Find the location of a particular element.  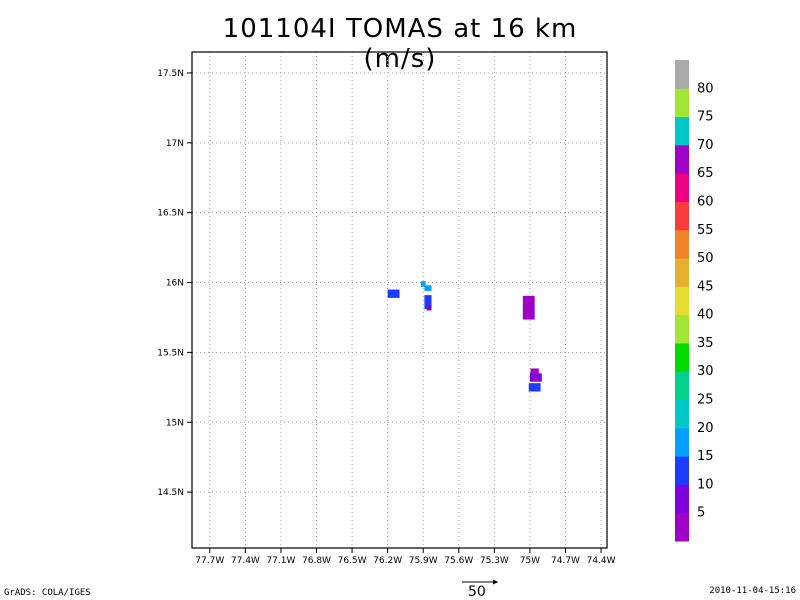

colorbar-label: 25 is located at coordinates (705, 400).